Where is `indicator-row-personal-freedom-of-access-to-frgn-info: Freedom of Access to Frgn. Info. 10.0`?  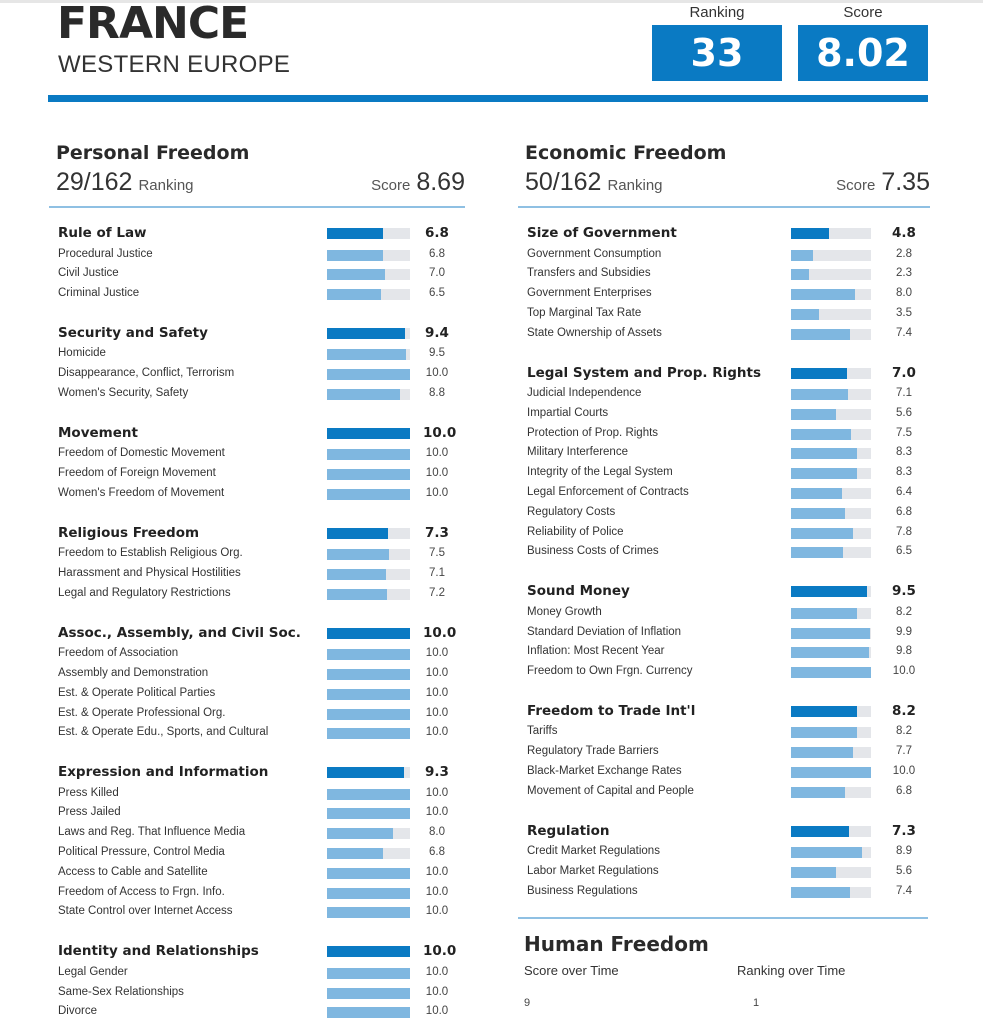
indicator-row-personal-freedom-of-access-to-frgn-info: Freedom of Access to Frgn. Info. 10.0 is located at coordinates (257, 894).